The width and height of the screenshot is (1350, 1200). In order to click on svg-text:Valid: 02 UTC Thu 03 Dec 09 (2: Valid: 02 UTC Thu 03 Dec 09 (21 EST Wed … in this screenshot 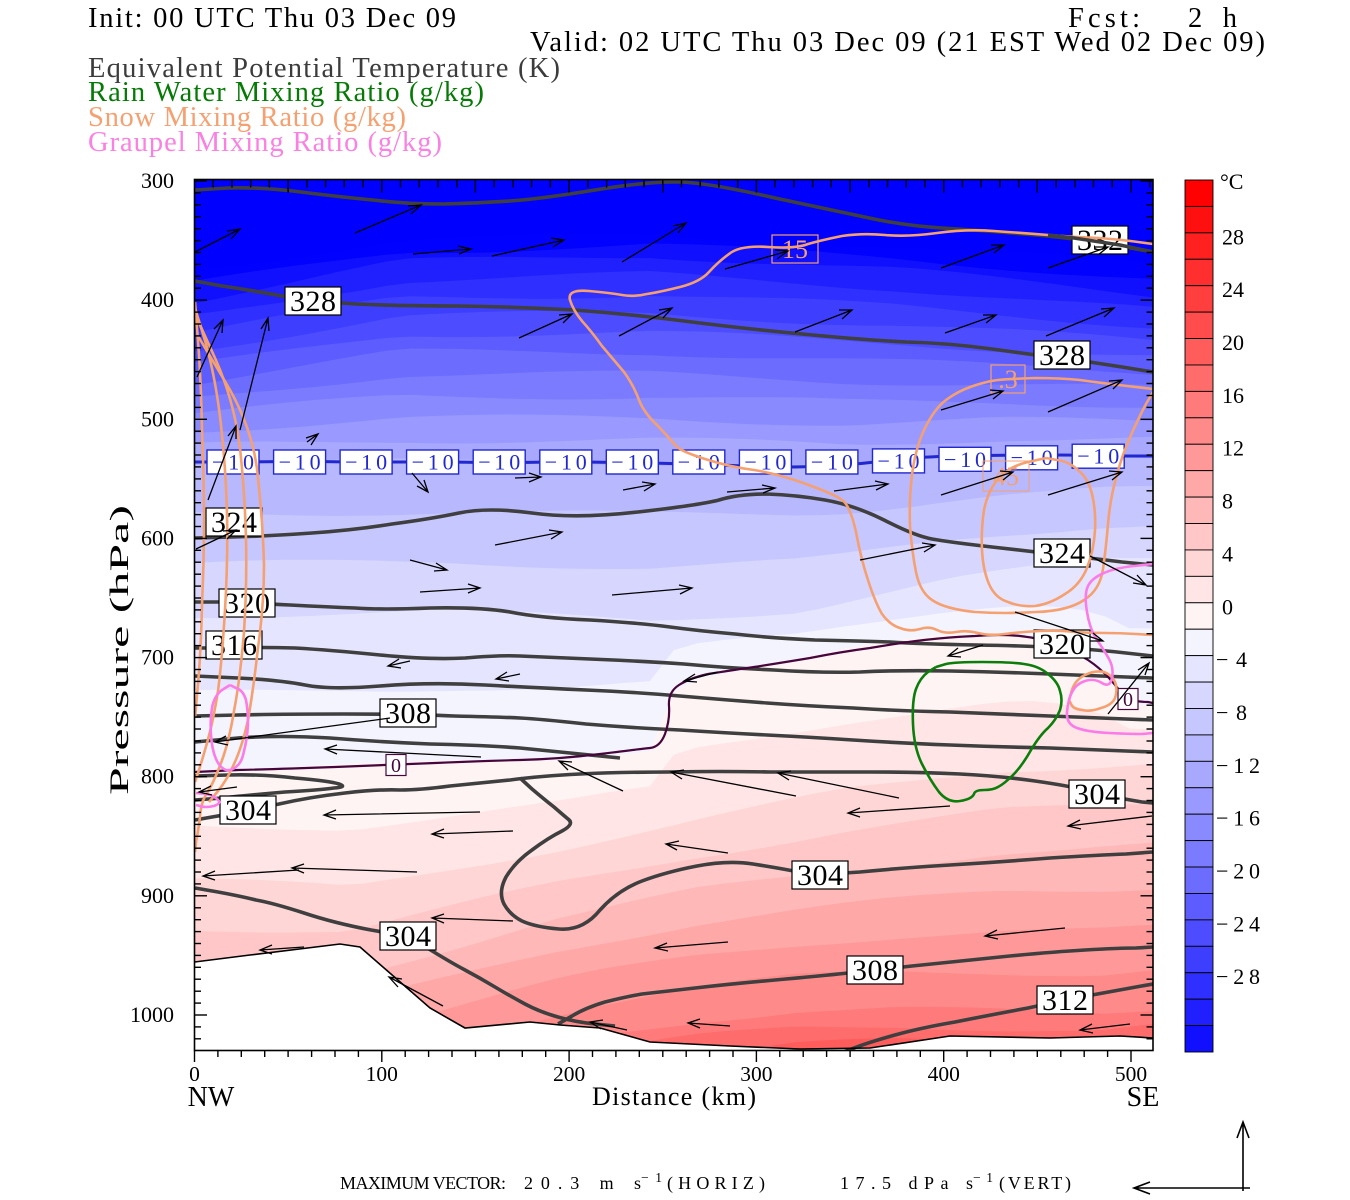, I will do `click(897, 42)`.